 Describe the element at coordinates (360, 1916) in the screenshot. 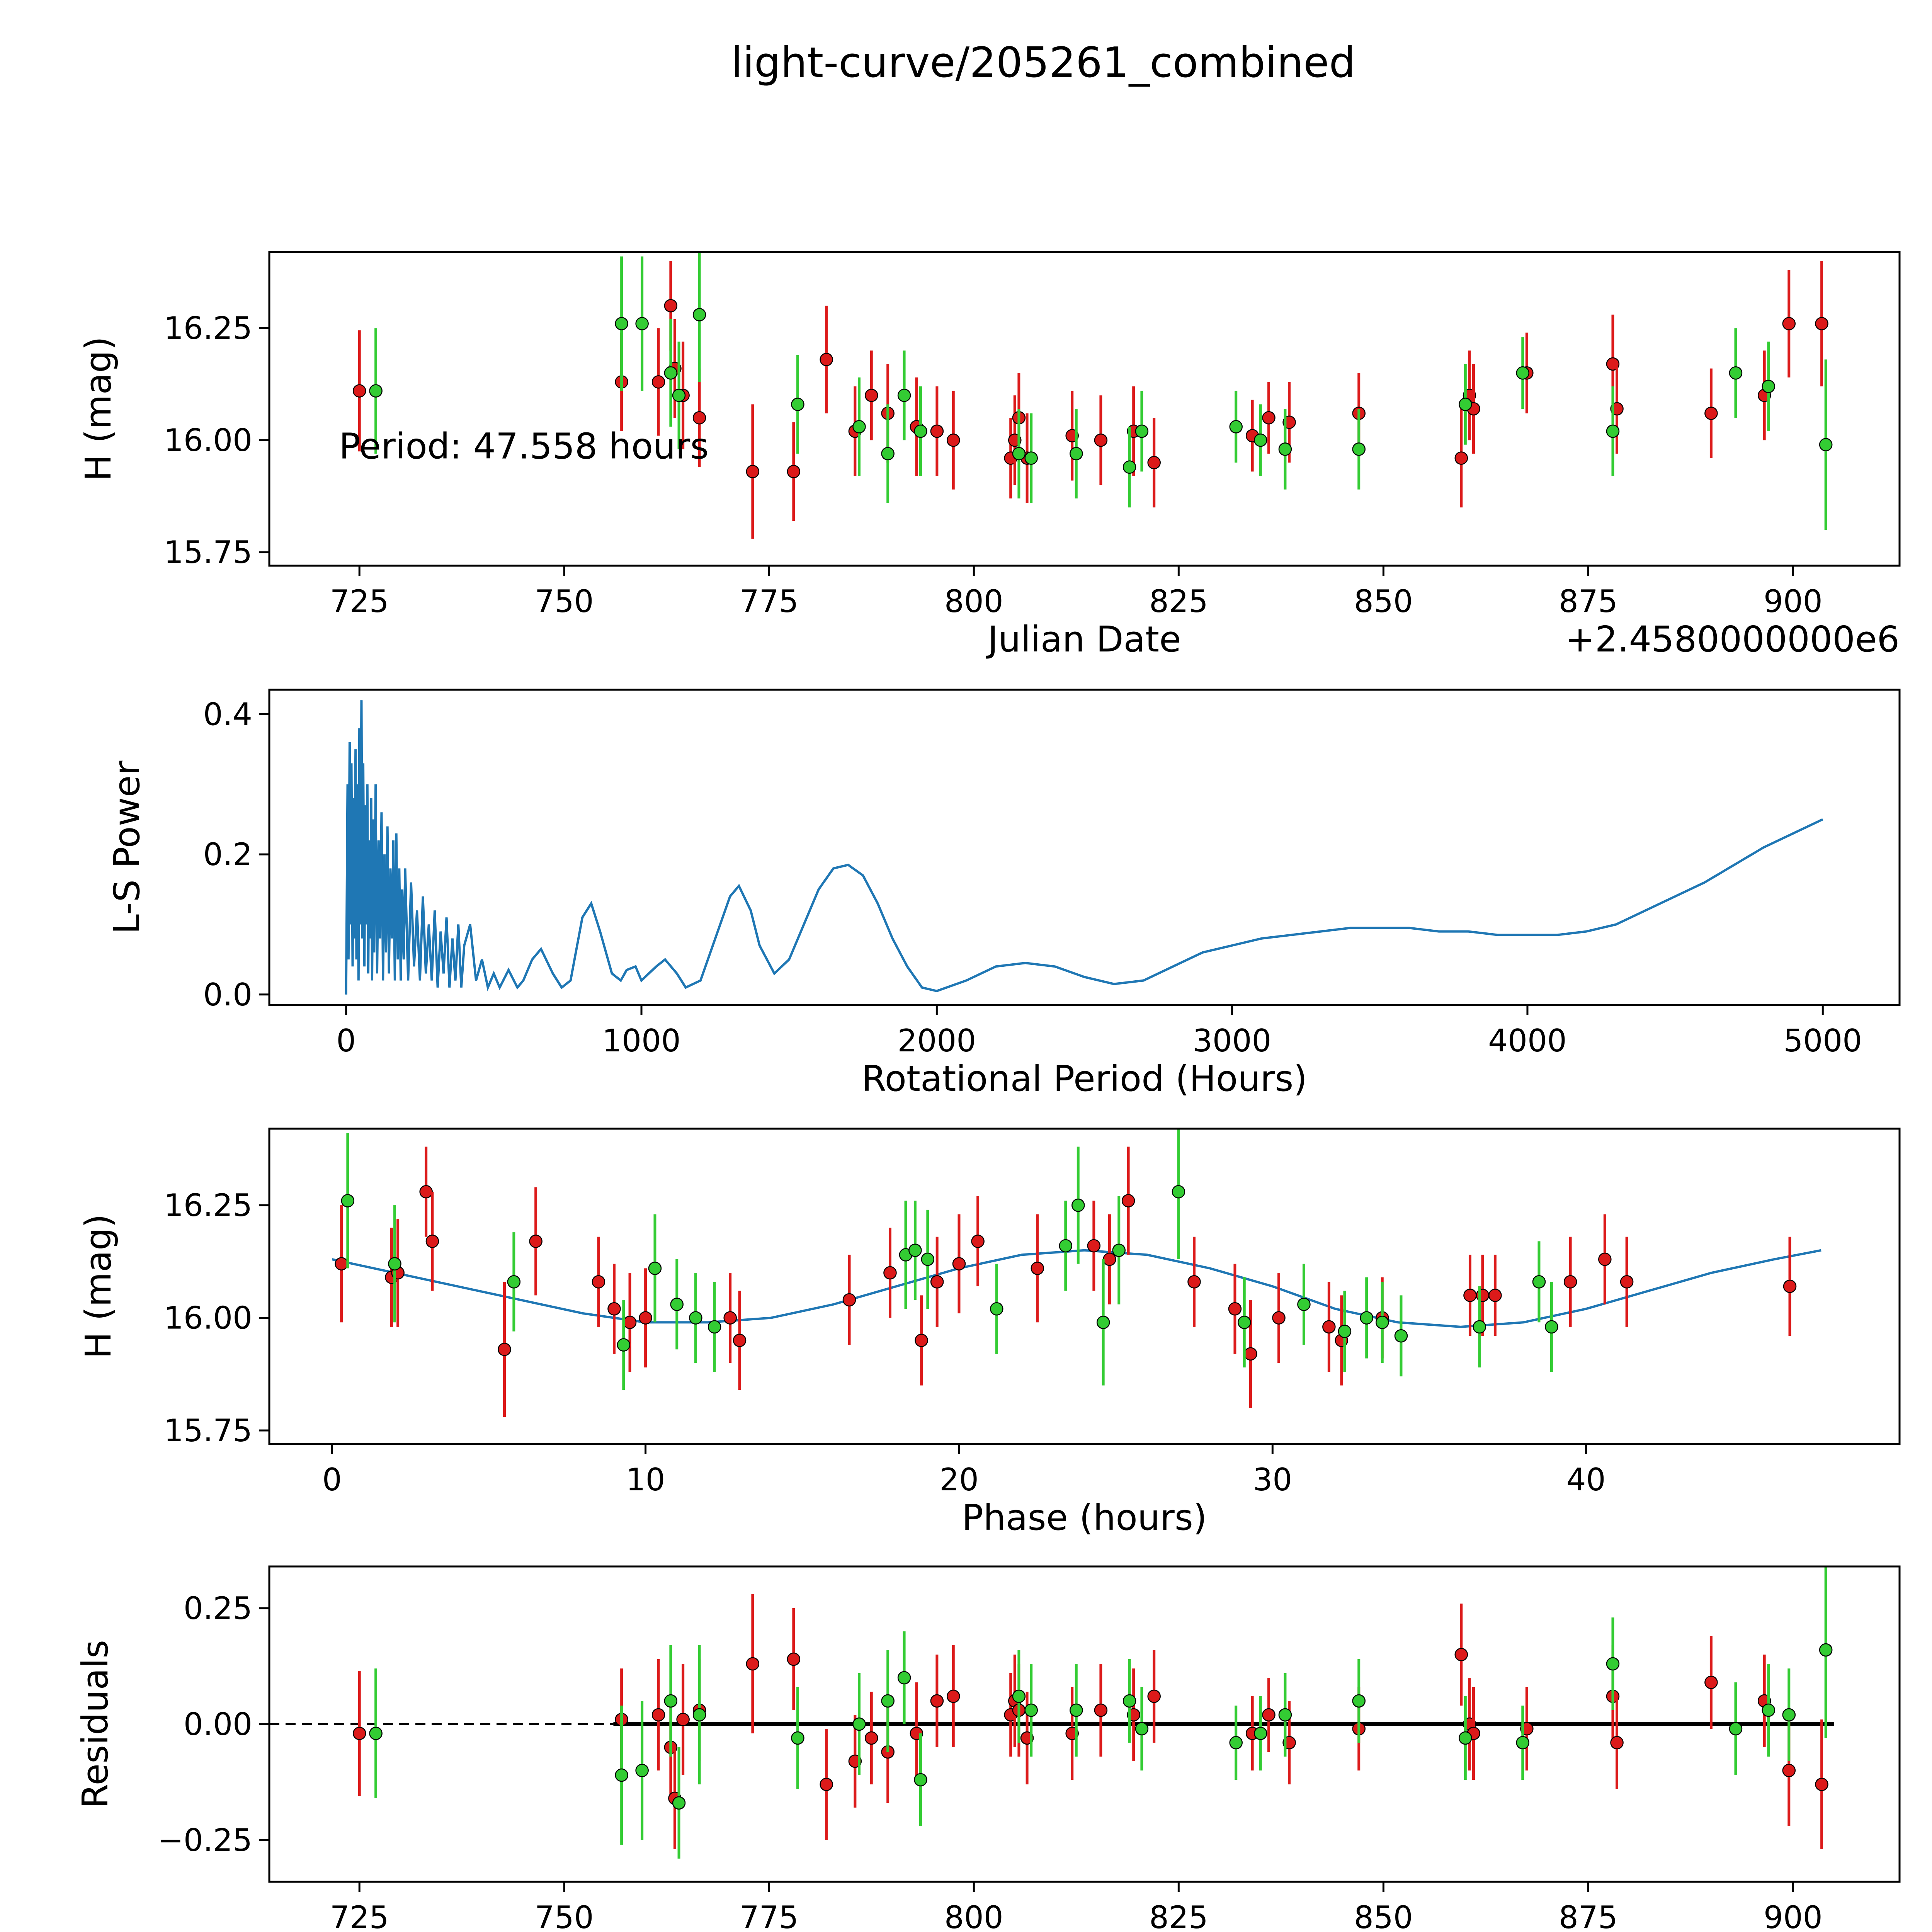

I see `x-tick-label: 725` at that location.